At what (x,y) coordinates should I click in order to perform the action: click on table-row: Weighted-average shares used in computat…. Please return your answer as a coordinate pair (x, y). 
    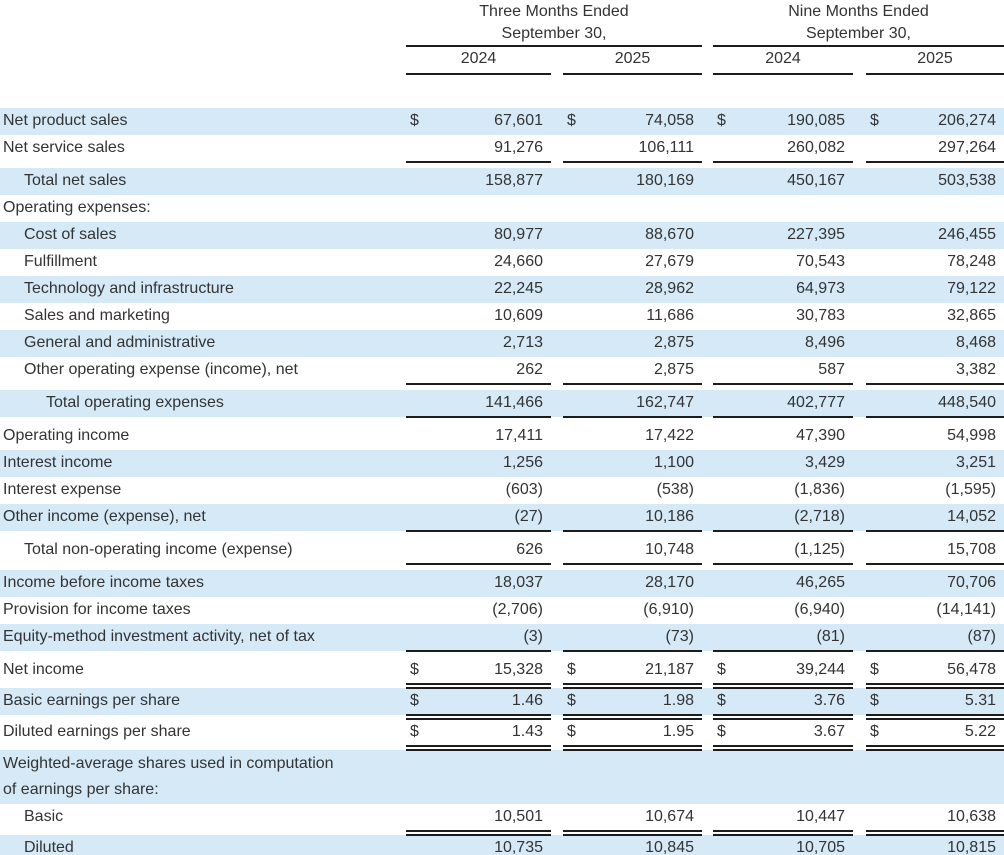
    Looking at the image, I should click on (502, 777).